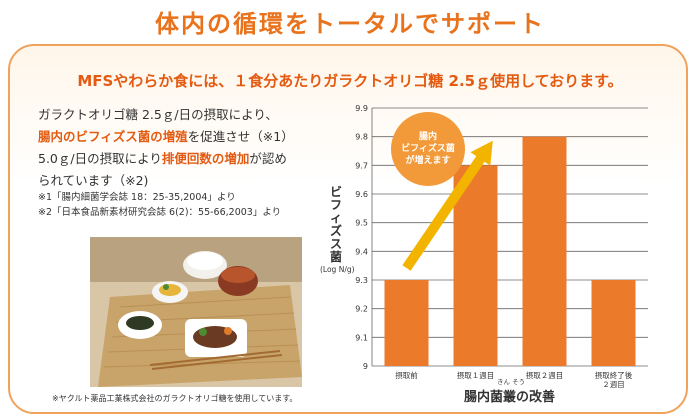  I want to click on y-tick-label: 9, so click(365, 366).